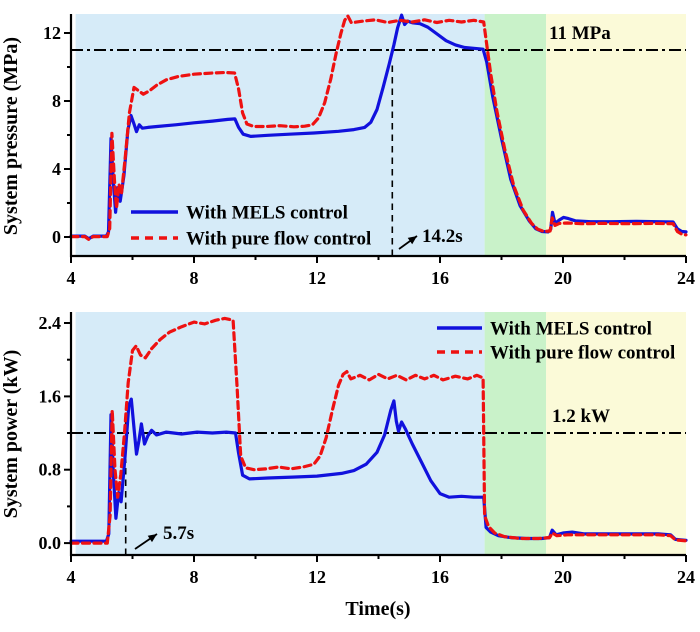 This screenshot has width=700, height=632. Describe the element at coordinates (56, 101) in the screenshot. I see `pressure-y-tick-label: 8` at that location.